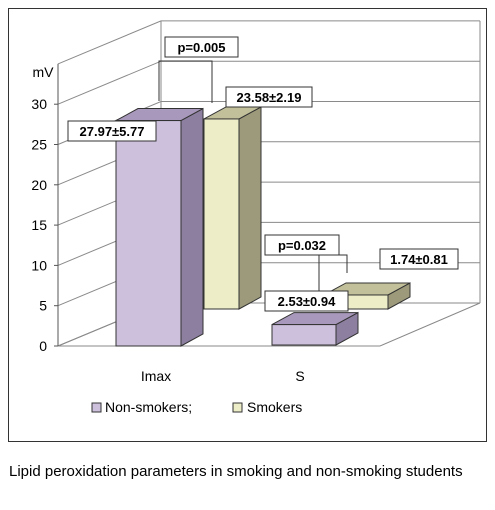 The width and height of the screenshot is (495, 510). I want to click on x-tick-label-s: S, so click(299, 376).